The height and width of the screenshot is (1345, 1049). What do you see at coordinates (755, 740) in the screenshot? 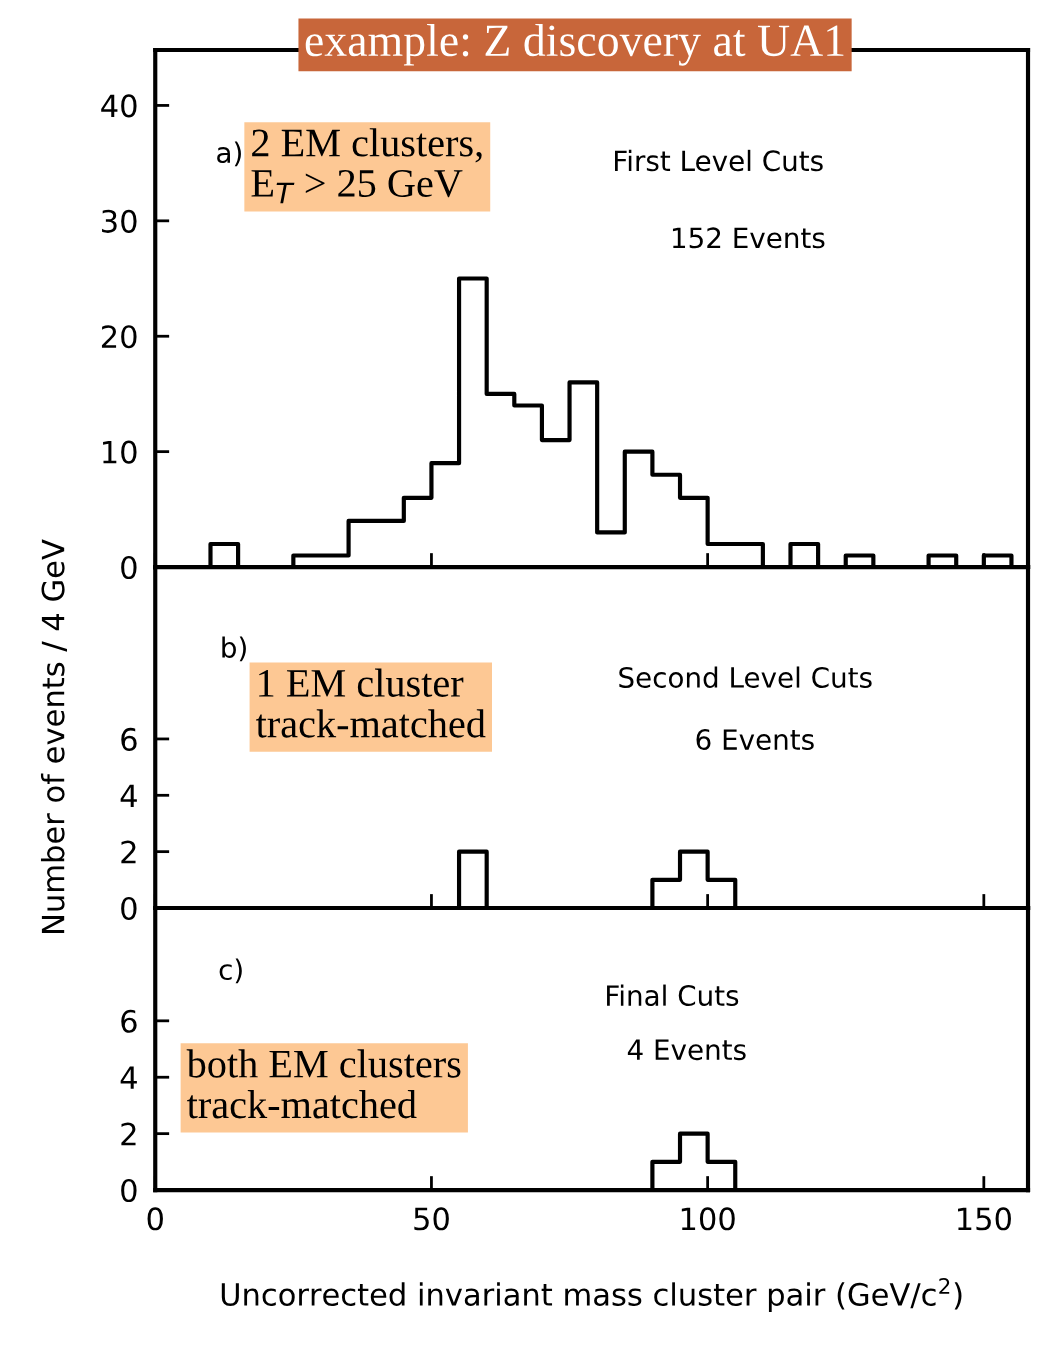
I see `annotation: 6 Events` at bounding box center [755, 740].